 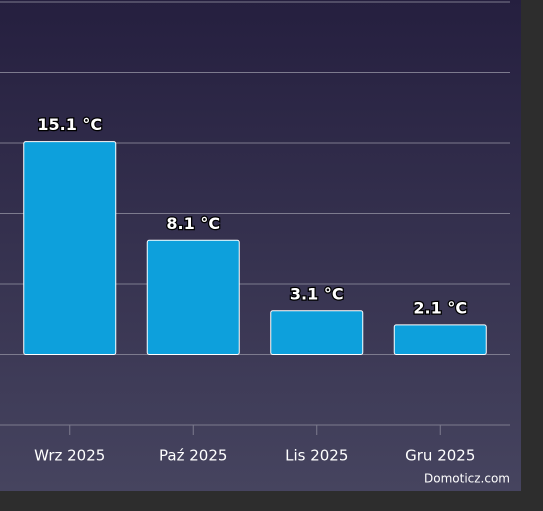 I want to click on value-label: 8.1 °C, so click(x=193, y=223).